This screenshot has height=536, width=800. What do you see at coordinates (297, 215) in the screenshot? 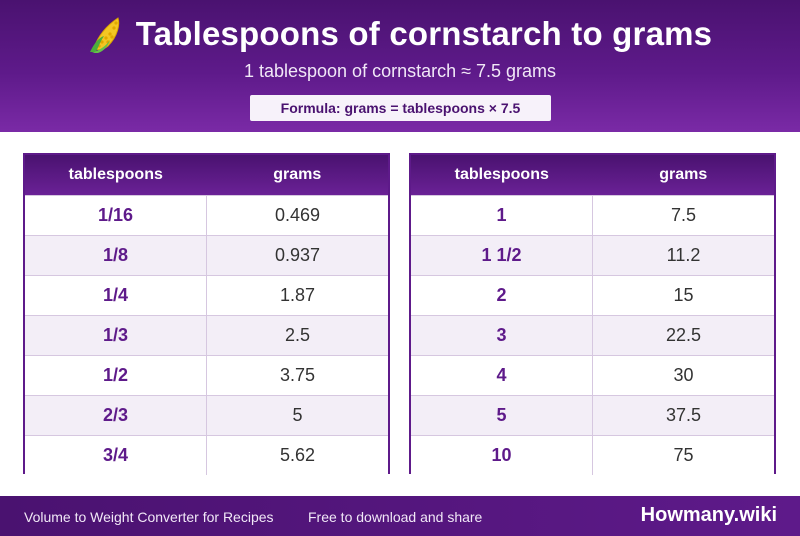
I see `grams-cell: 0.469` at bounding box center [297, 215].